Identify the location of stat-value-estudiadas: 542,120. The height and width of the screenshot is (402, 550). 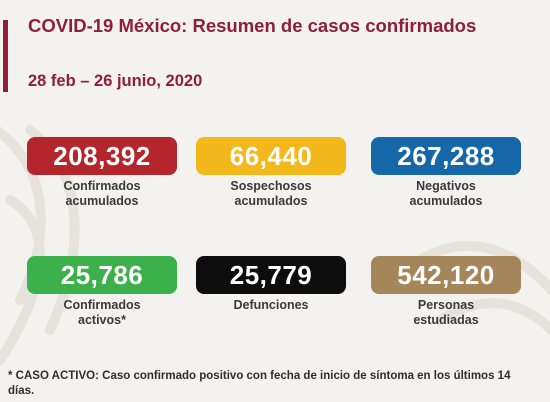
(446, 275).